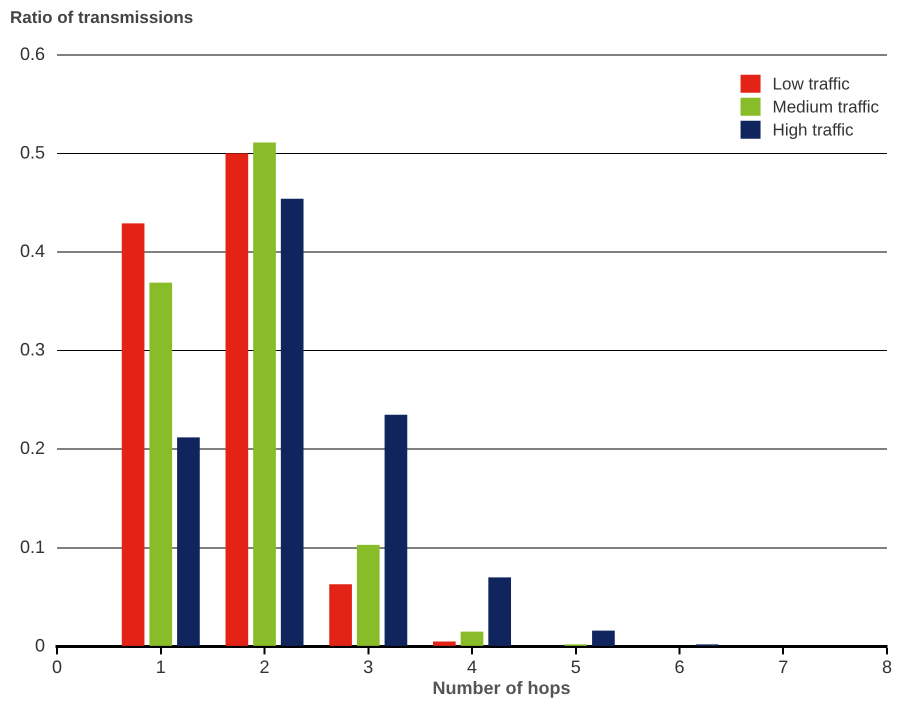  What do you see at coordinates (826, 106) in the screenshot?
I see `legend-label: Medium traffic` at bounding box center [826, 106].